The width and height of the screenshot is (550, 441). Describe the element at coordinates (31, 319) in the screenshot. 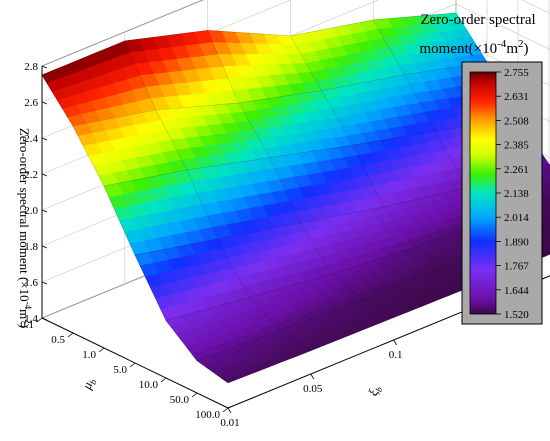

I see `z-tick-label: 1.4` at that location.